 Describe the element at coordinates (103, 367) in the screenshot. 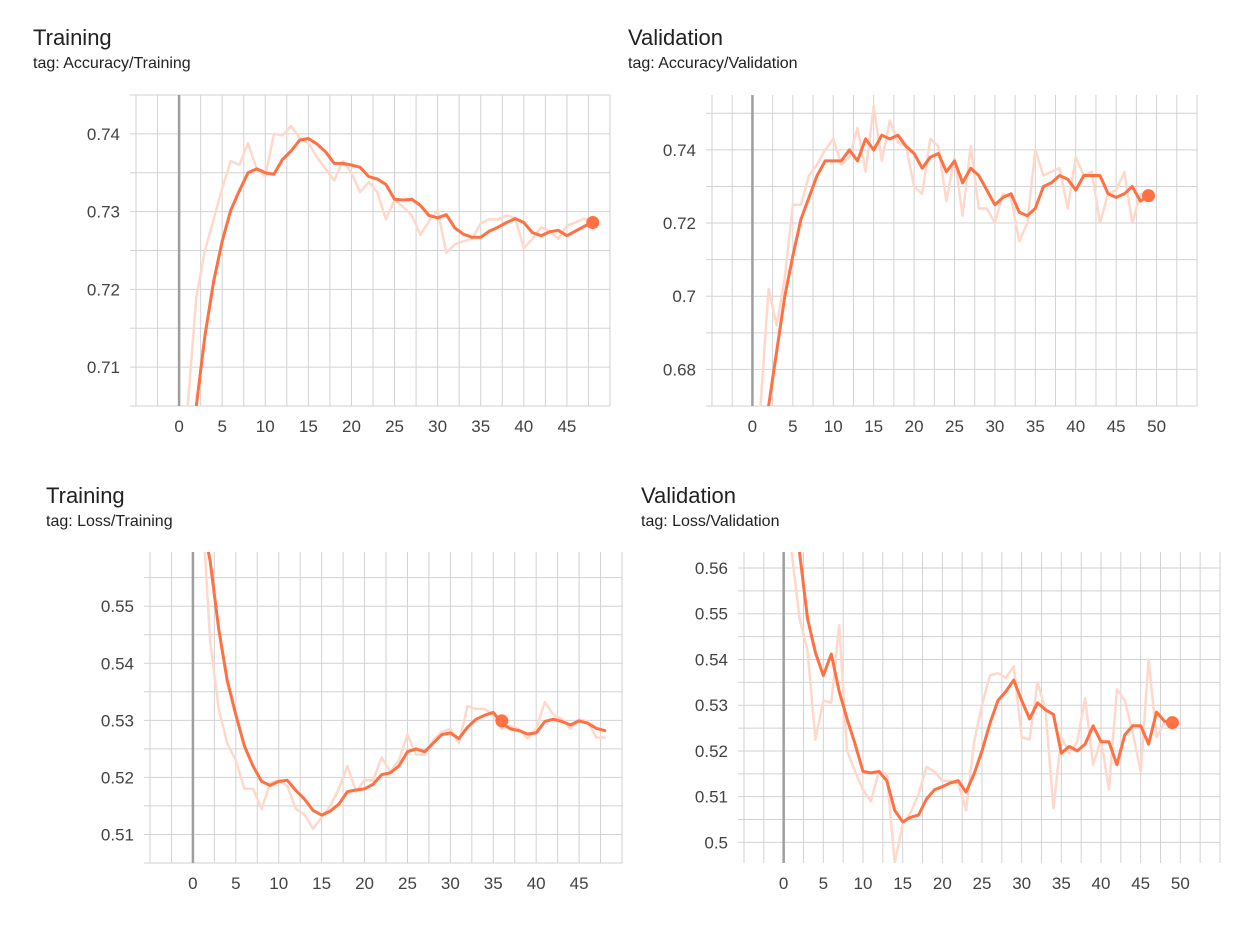

I see `y-tick-label: 0.71` at that location.